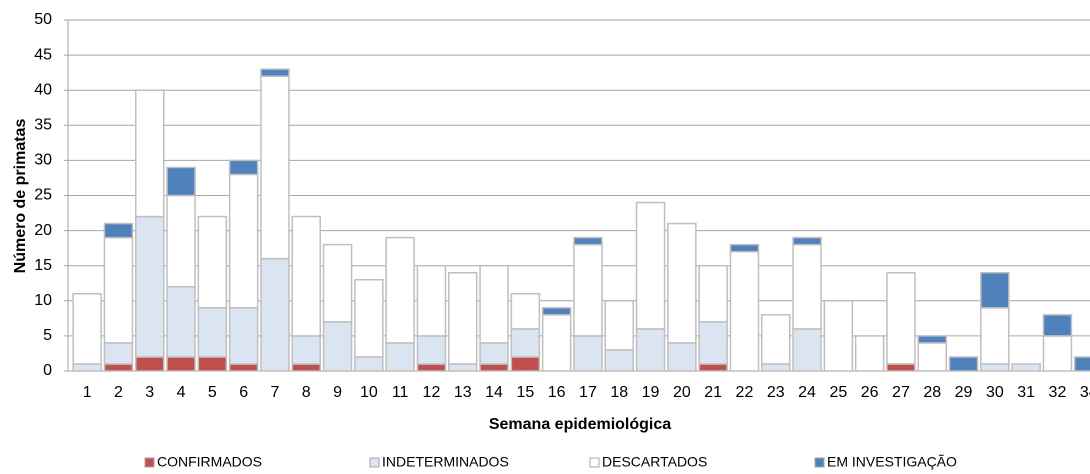 Image resolution: width=1090 pixels, height=474 pixels. What do you see at coordinates (43, 160) in the screenshot?
I see `y-tick-label: 30` at bounding box center [43, 160].